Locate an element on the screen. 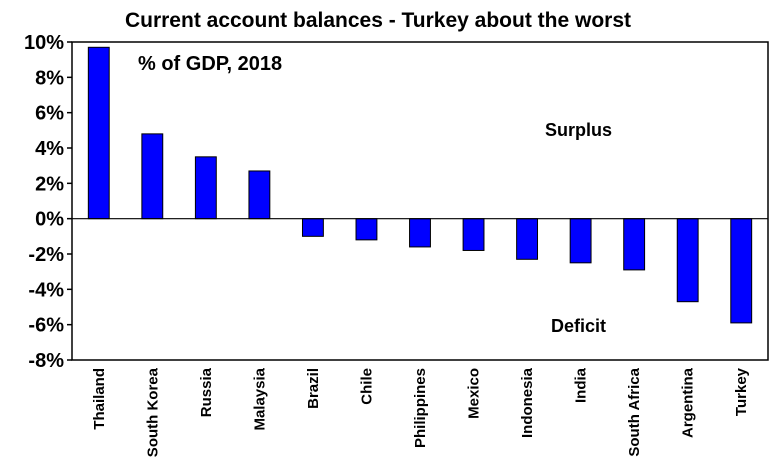  x-tick-label: Indonesia is located at coordinates (527, 402).